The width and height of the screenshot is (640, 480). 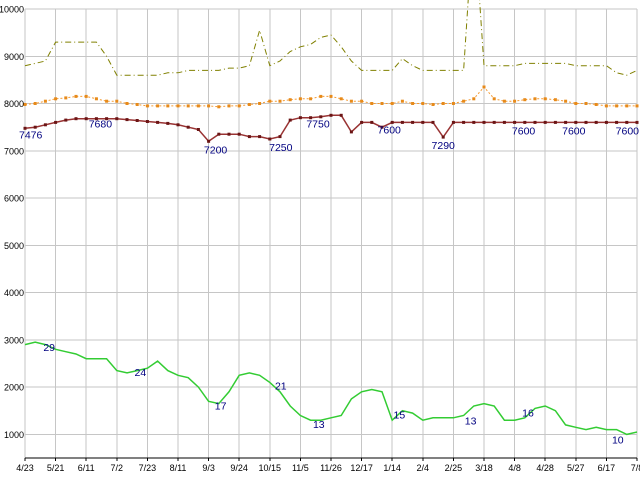 I want to click on data-label: 13, so click(x=471, y=422).